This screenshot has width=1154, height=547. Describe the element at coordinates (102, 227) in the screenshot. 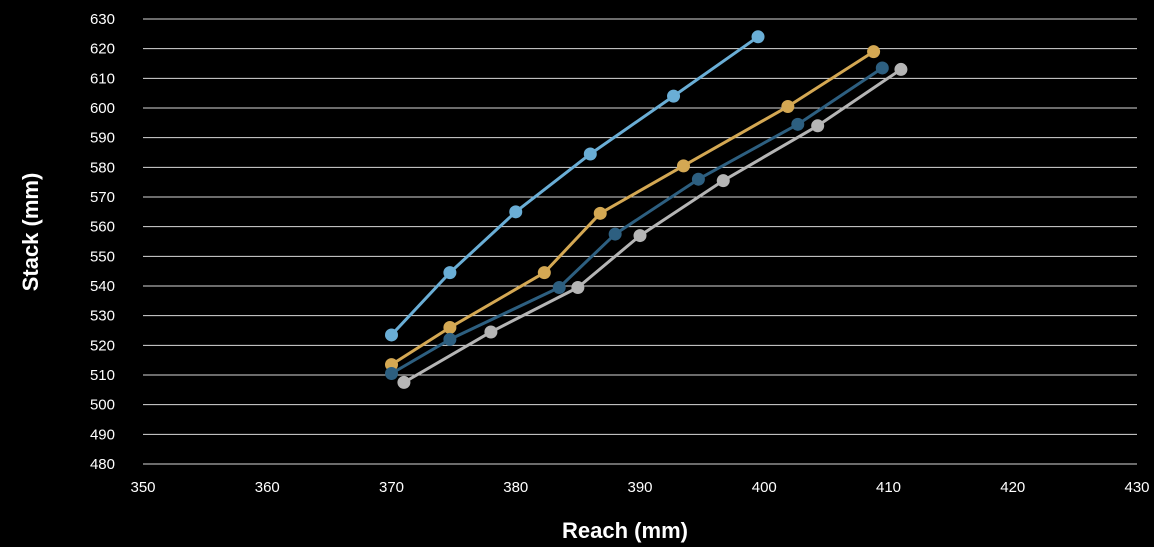

I see `y-tick-label: 560` at that location.